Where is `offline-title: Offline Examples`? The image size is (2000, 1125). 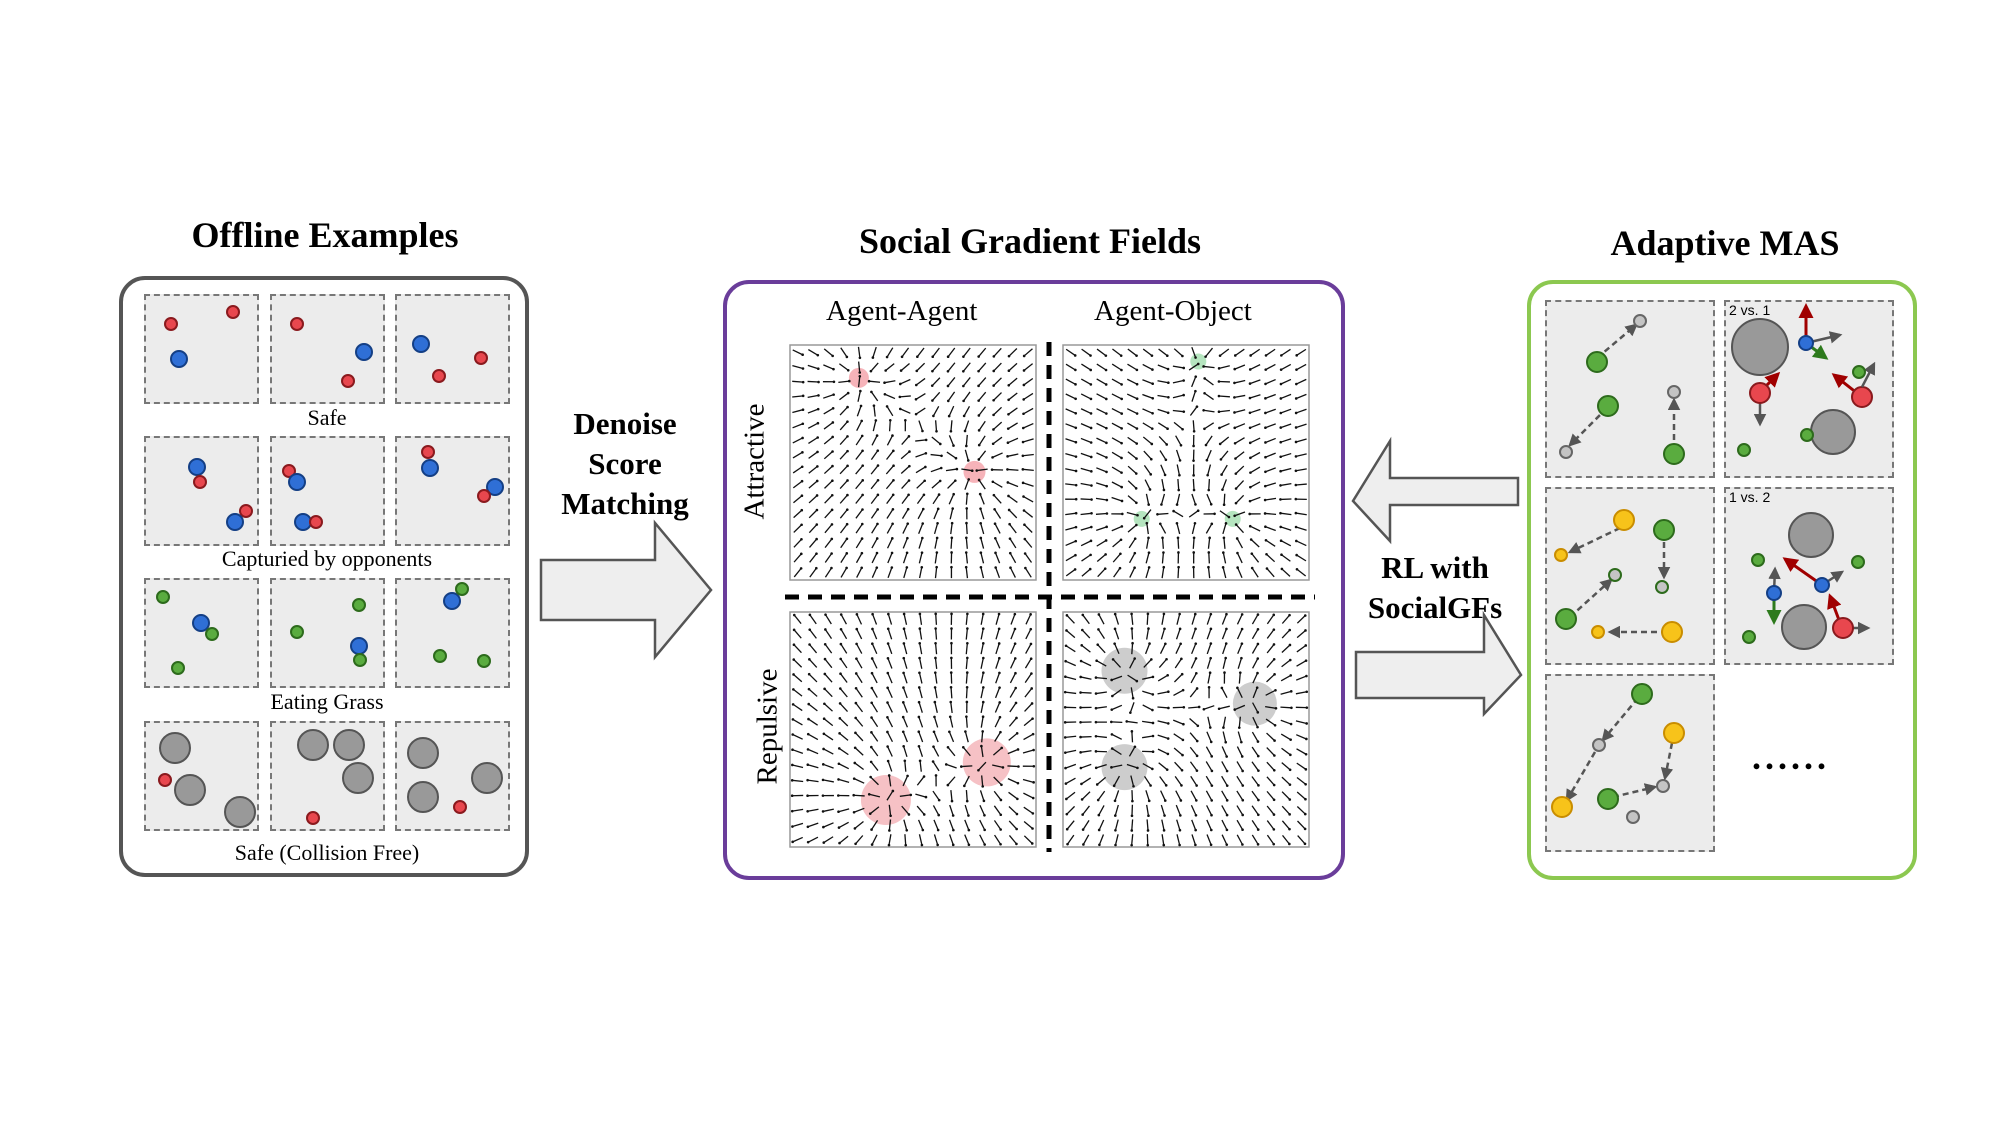 offline-title: Offline Examples is located at coordinates (325, 235).